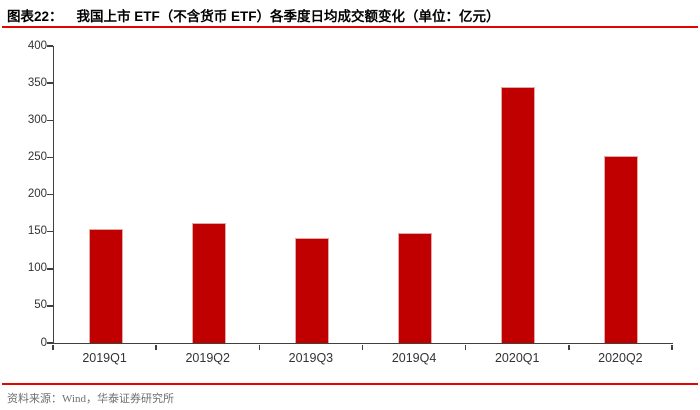 The height and width of the screenshot is (410, 700). I want to click on source-label: 资料来源：, so click(34, 399).